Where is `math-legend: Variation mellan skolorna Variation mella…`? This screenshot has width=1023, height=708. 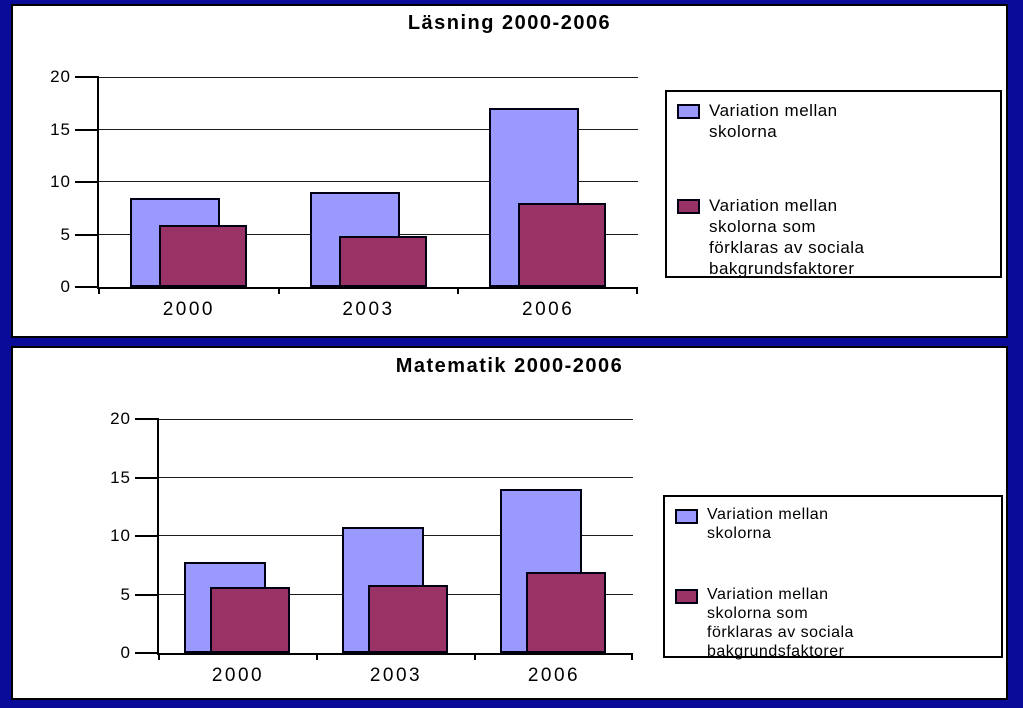 math-legend: Variation mellan skolorna Variation mella… is located at coordinates (833, 578).